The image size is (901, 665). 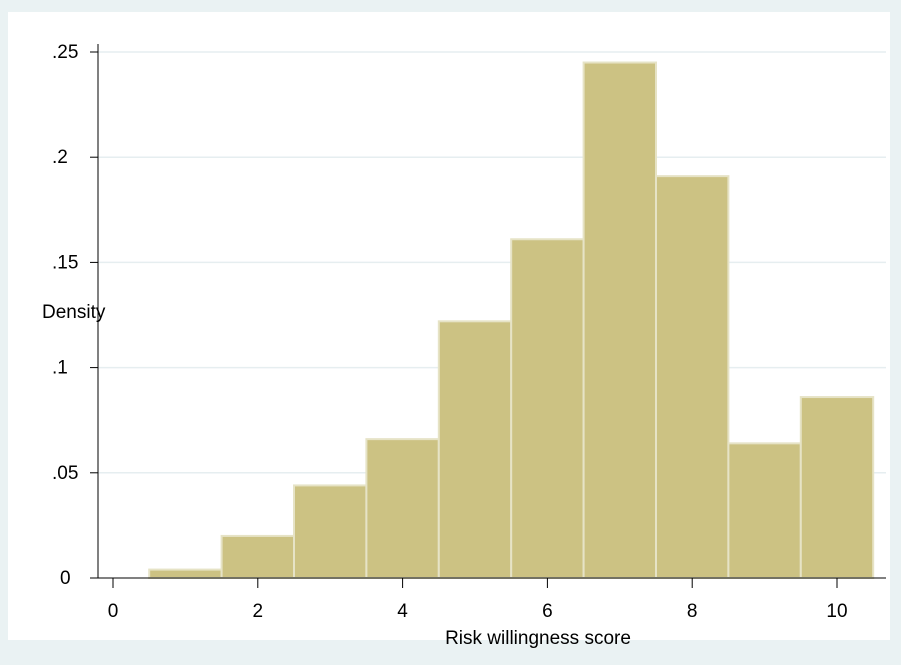 What do you see at coordinates (65, 473) in the screenshot?
I see `y-tick-label: .05` at bounding box center [65, 473].